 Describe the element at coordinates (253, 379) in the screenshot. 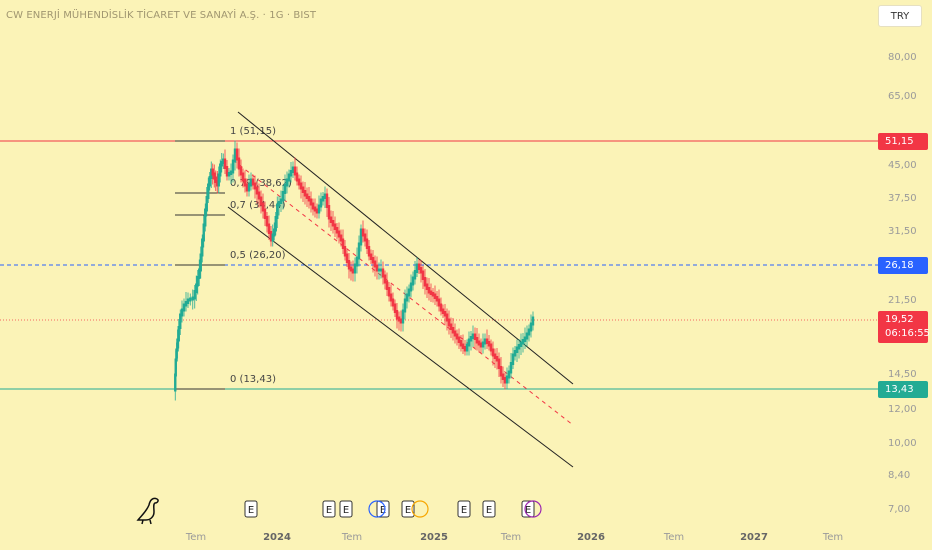

I see `fib-level-label: 0 (13,43)` at that location.